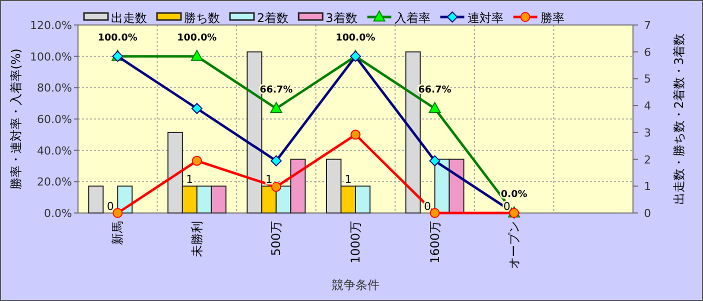 The image size is (703, 301). I want to click on legend-label: 勝率, so click(552, 18).